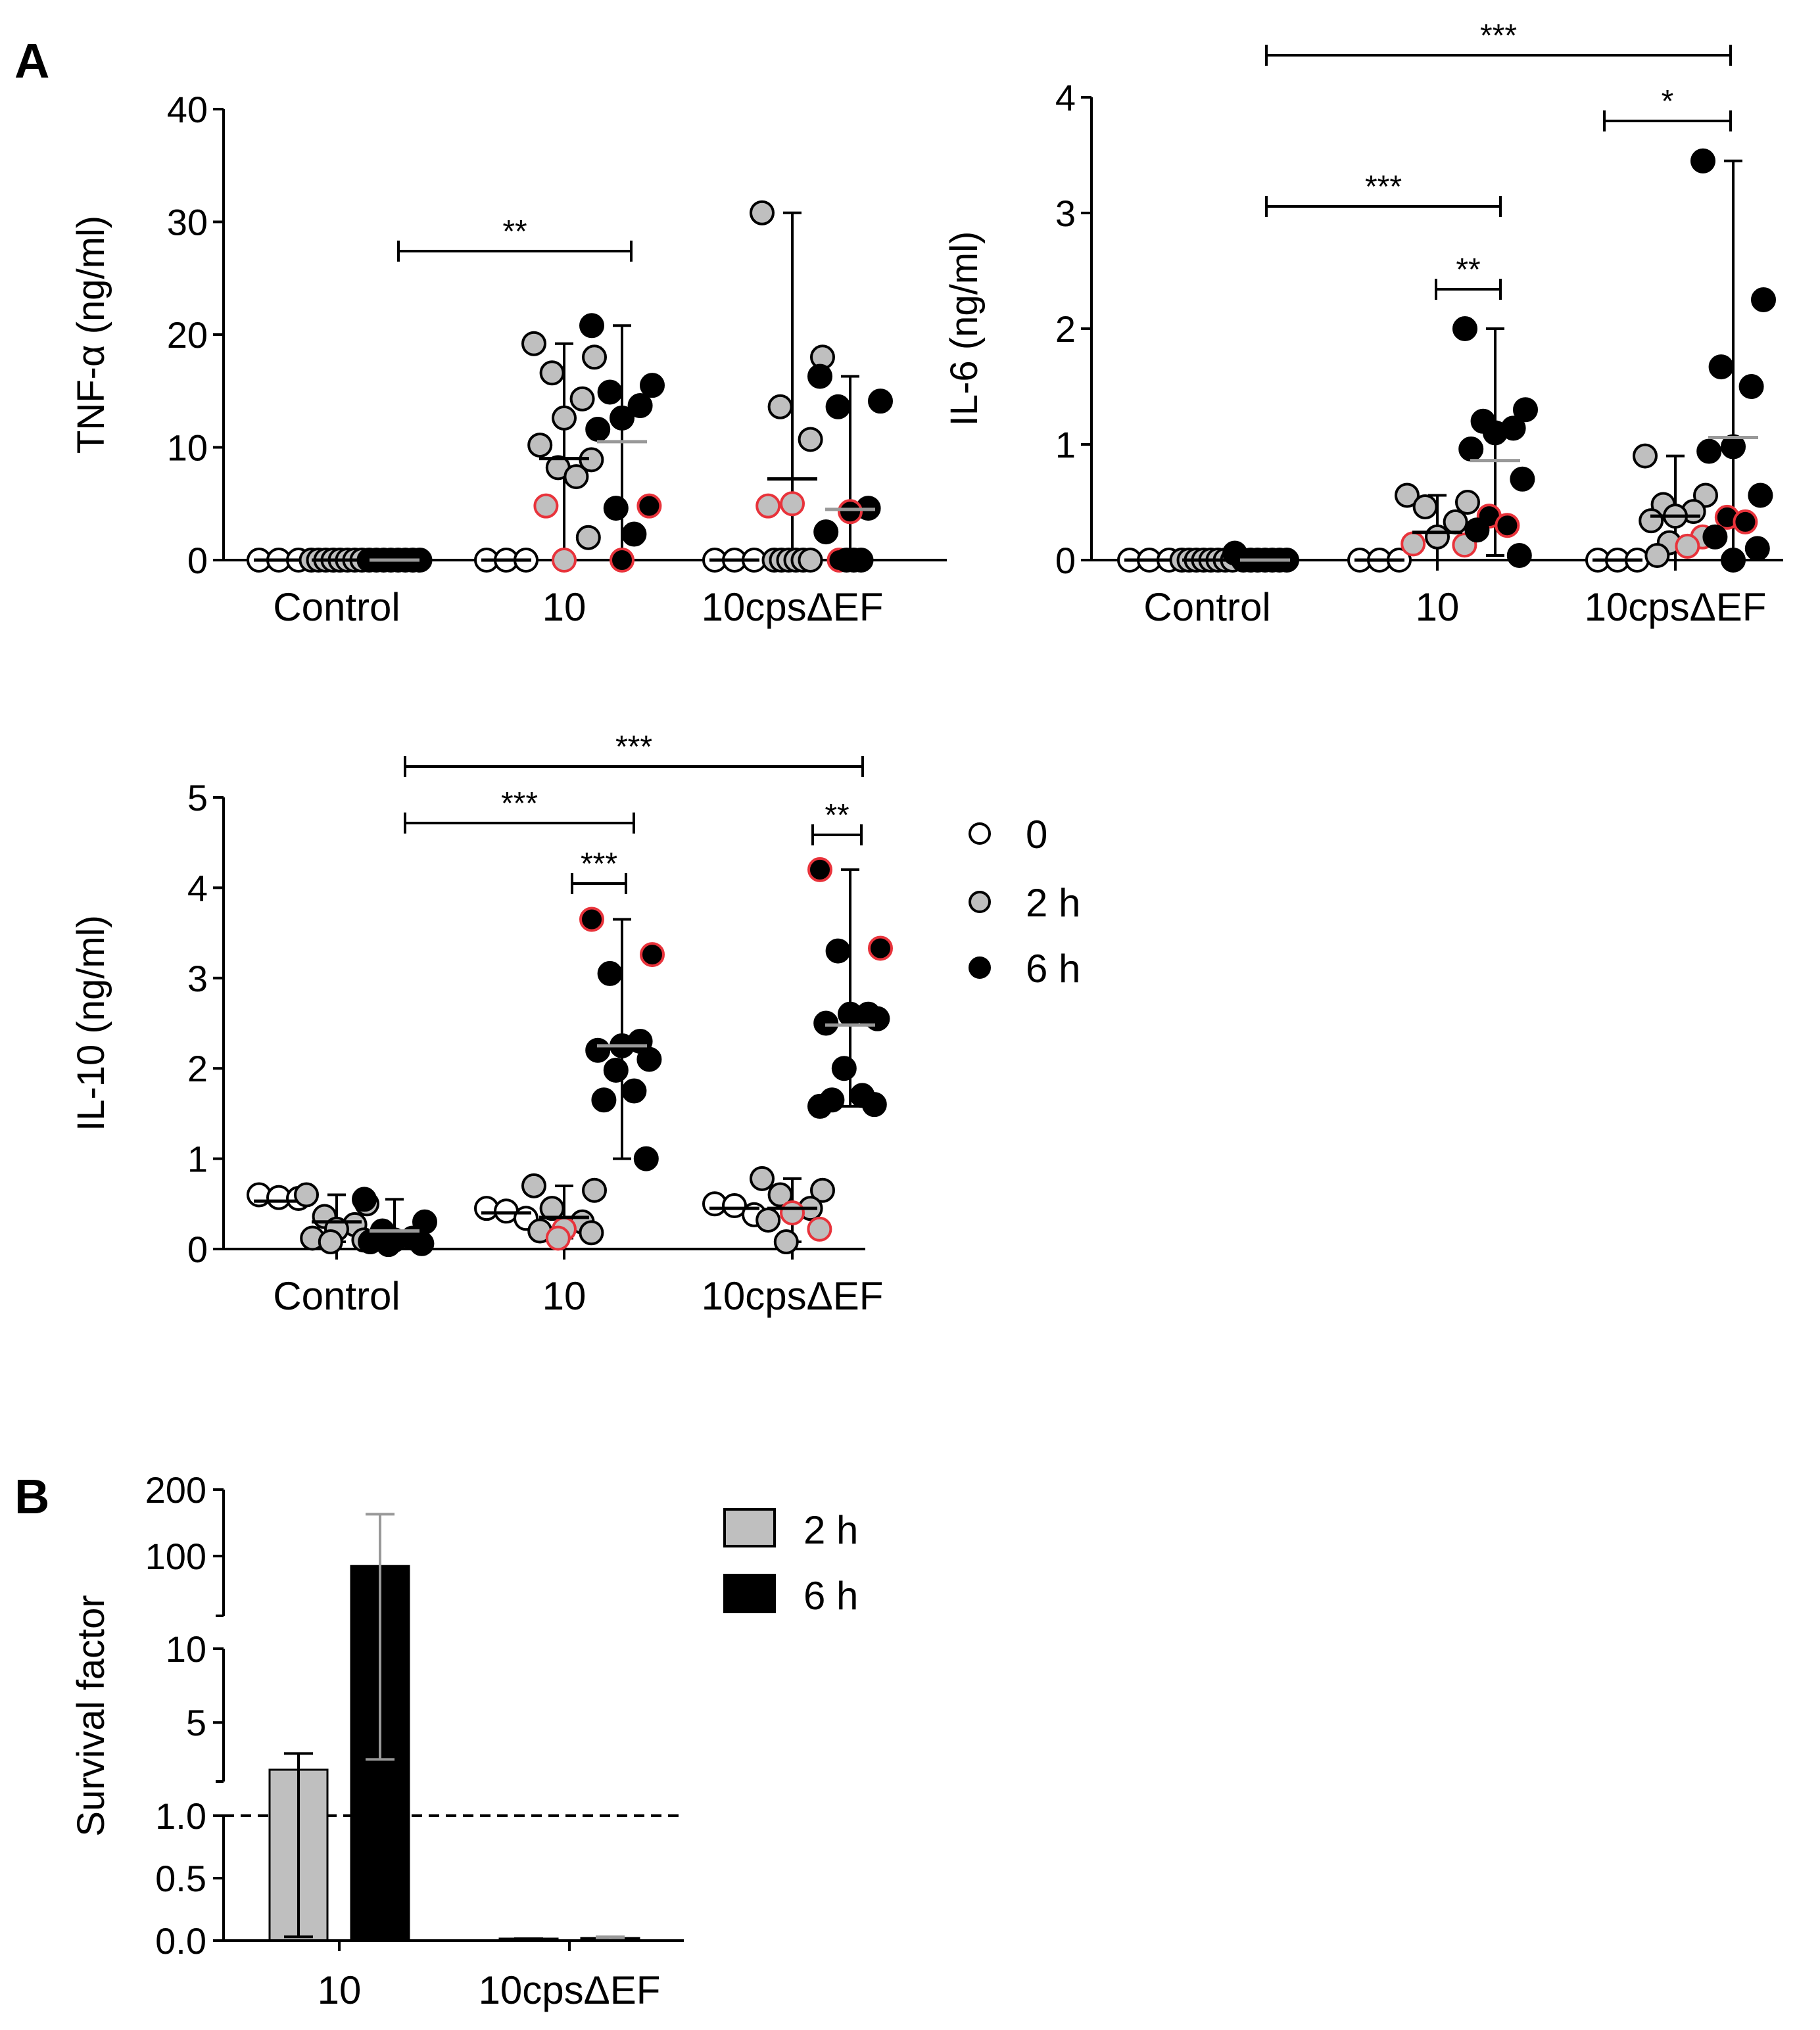 Image resolution: width=1820 pixels, height=2030 pixels. Describe the element at coordinates (790, 1563) in the screenshot. I see `bar-legend: 2 h 6 h` at that location.